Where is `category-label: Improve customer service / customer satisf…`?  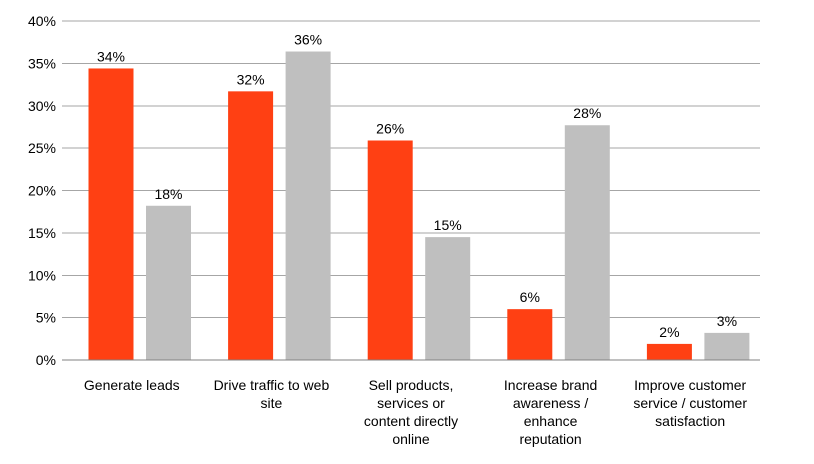 category-label: Improve customer service / customer satisf… is located at coordinates (690, 403).